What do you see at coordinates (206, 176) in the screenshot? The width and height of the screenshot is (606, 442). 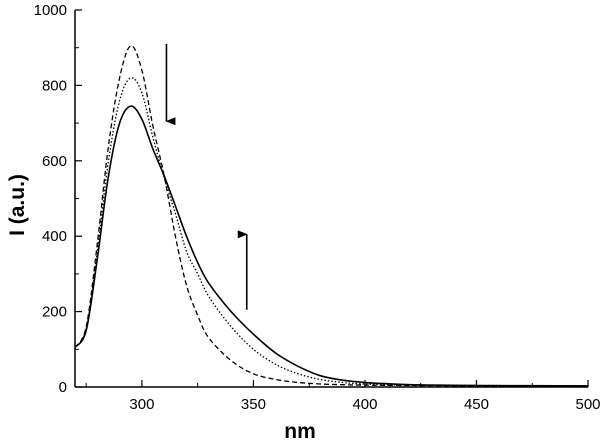 I see `annotation-arrows` at bounding box center [206, 176].